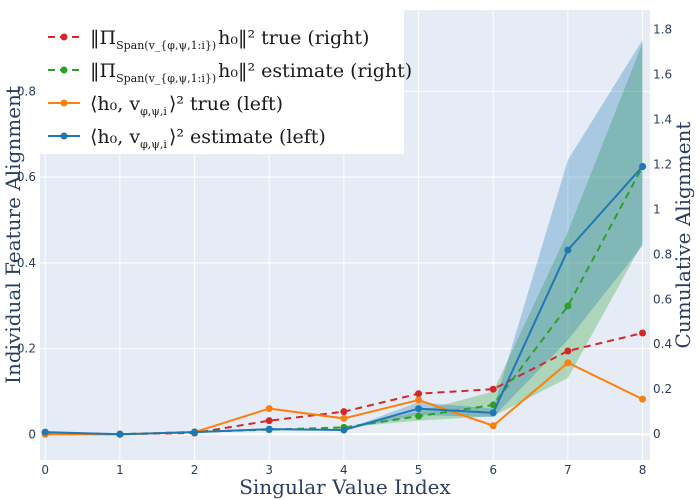  I want to click on legend-background, so click(222, 82).